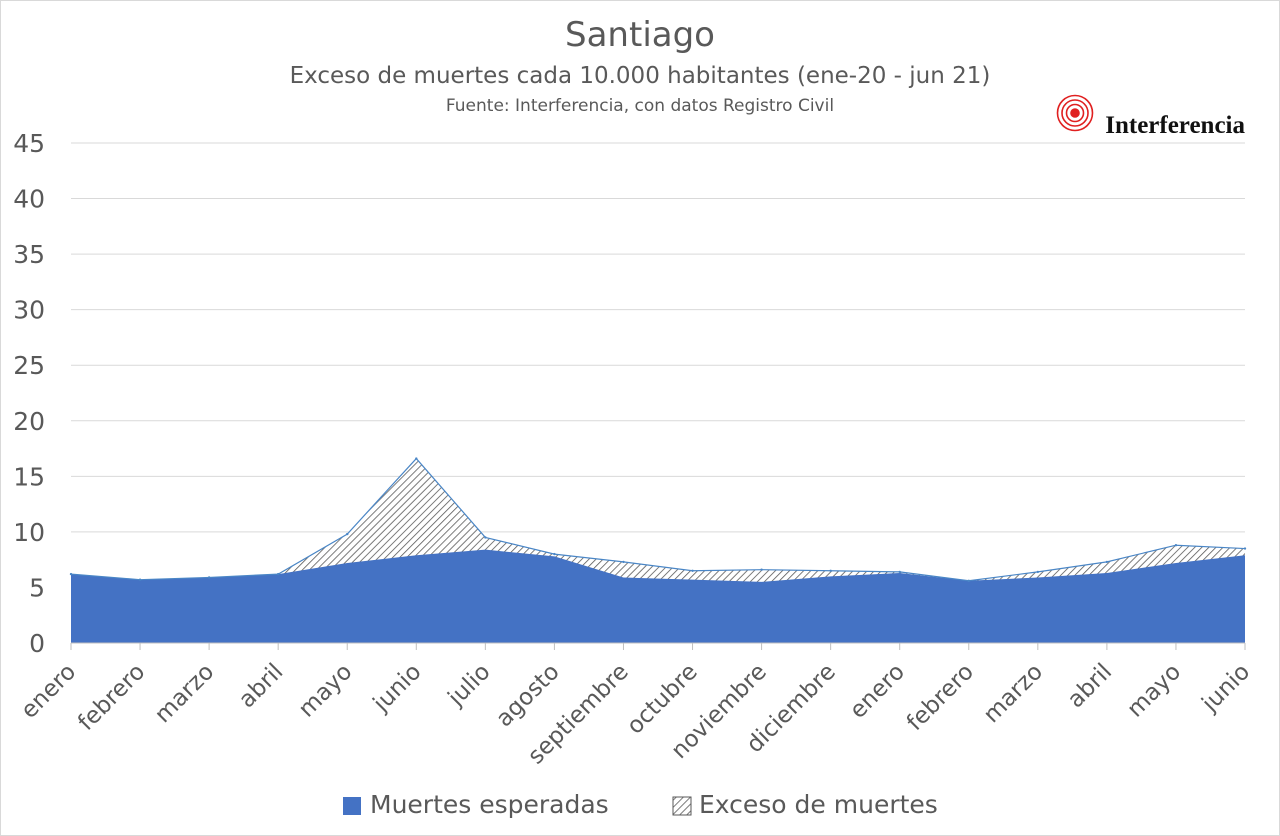  What do you see at coordinates (29, 143) in the screenshot?
I see `y-tick-label: 45` at bounding box center [29, 143].